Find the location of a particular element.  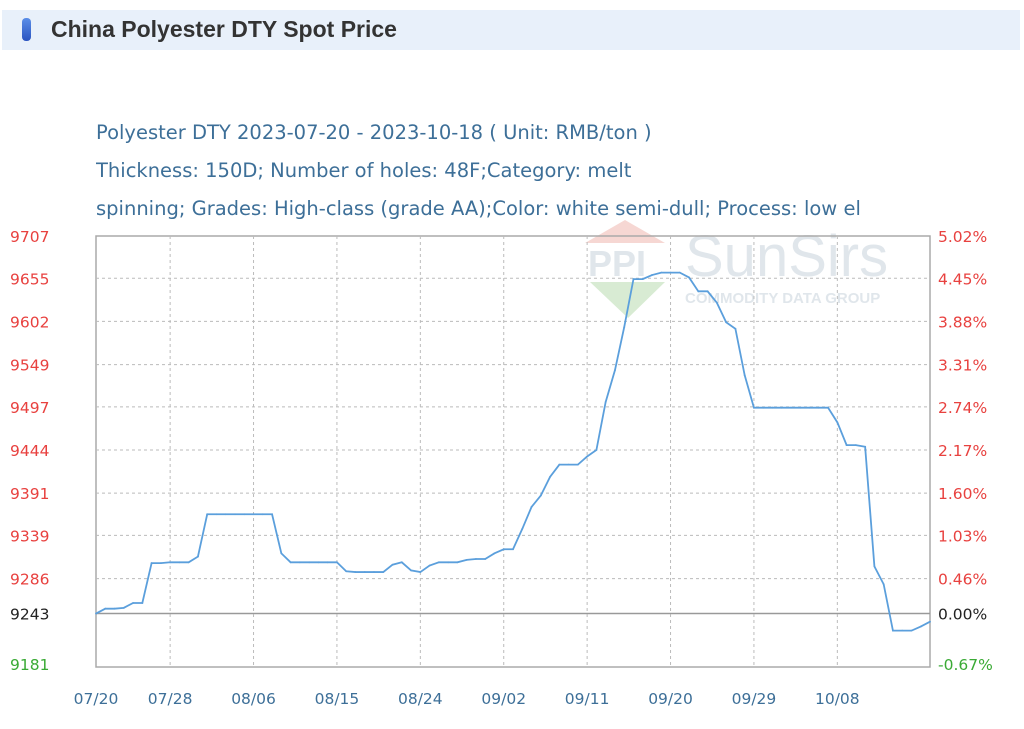

x-tick-label: 10/08 is located at coordinates (837, 699).